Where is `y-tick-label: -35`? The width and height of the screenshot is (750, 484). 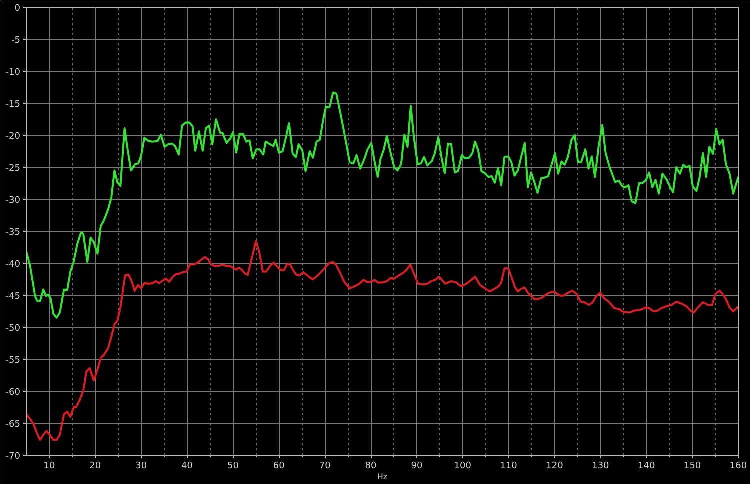
y-tick-label: -35 is located at coordinates (13, 233).